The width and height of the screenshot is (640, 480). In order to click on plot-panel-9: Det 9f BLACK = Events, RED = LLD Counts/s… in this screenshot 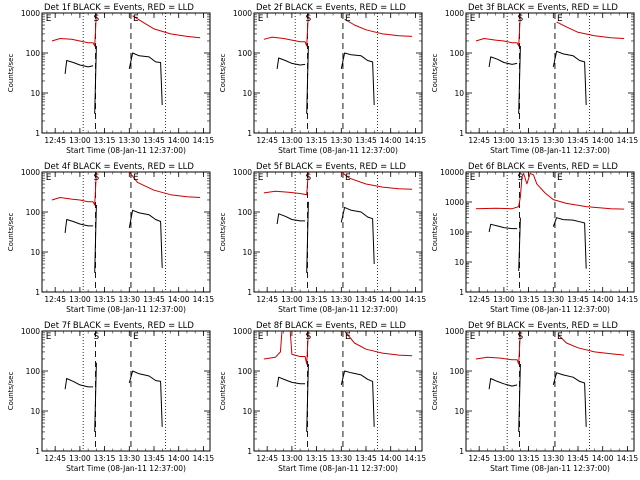, I will do `click(534, 397)`.